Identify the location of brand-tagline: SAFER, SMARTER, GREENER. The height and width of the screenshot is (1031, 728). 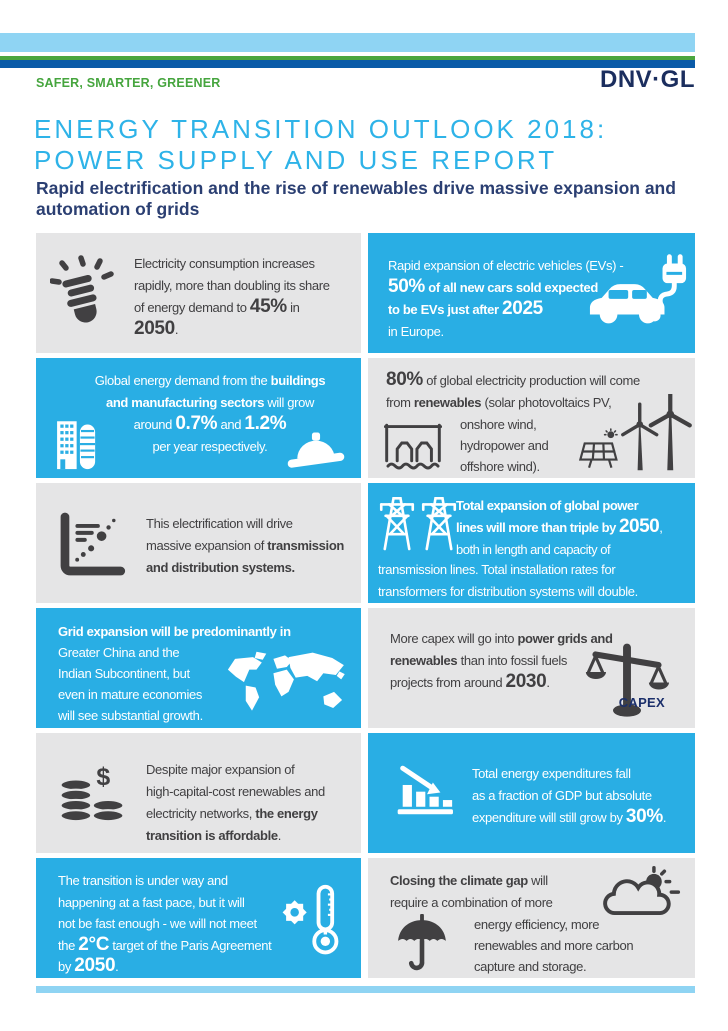
(128, 83).